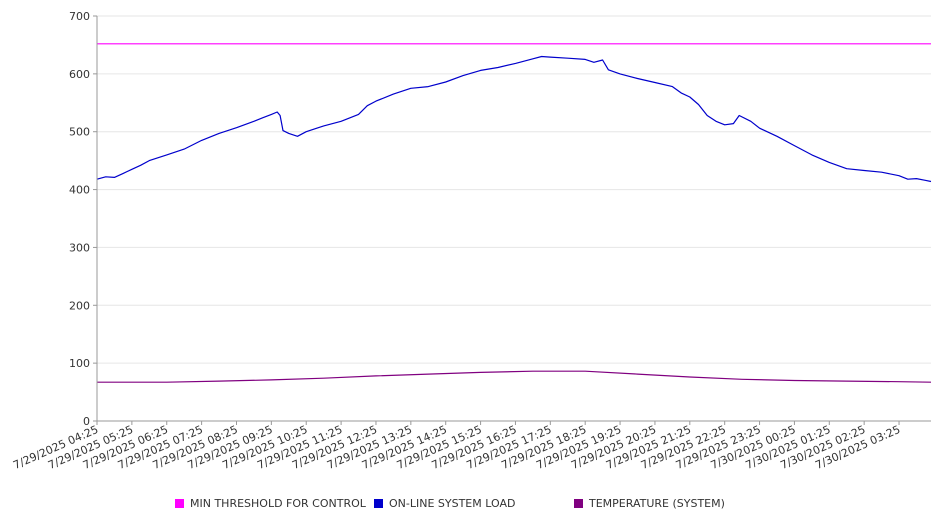 Image resolution: width=946 pixels, height=526 pixels. I want to click on y-tick-label: 700, so click(79, 16).